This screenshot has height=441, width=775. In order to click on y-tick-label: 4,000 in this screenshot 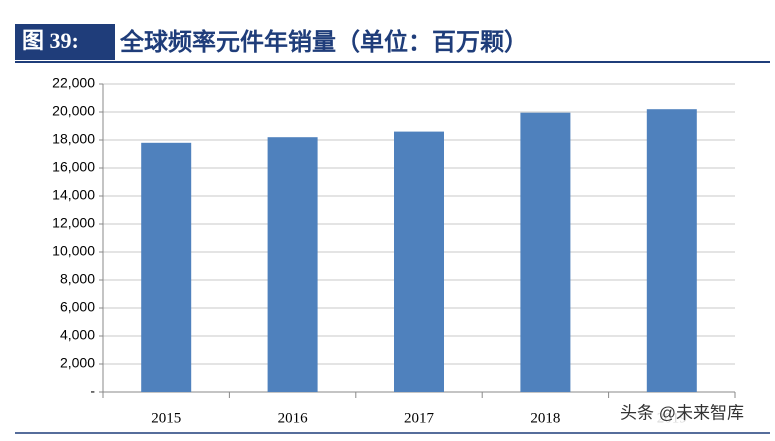, I will do `click(77, 335)`.